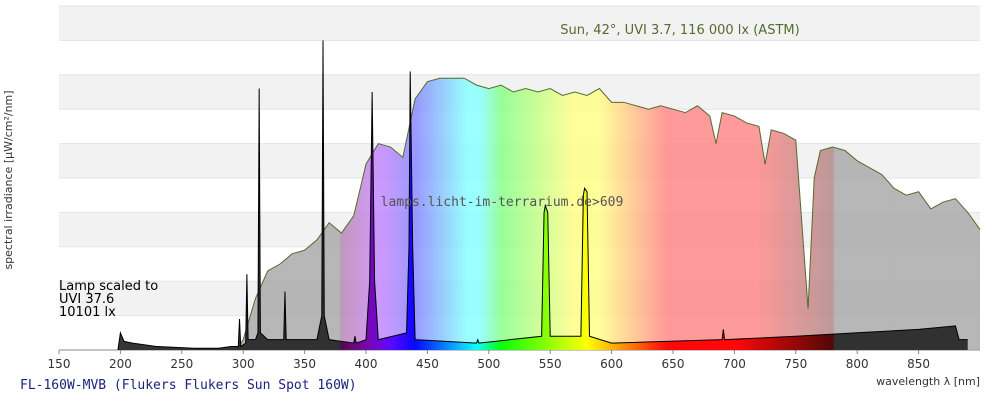 The image size is (1000, 404). Describe the element at coordinates (611, 364) in the screenshot. I see `x-tick-label: 600` at that location.